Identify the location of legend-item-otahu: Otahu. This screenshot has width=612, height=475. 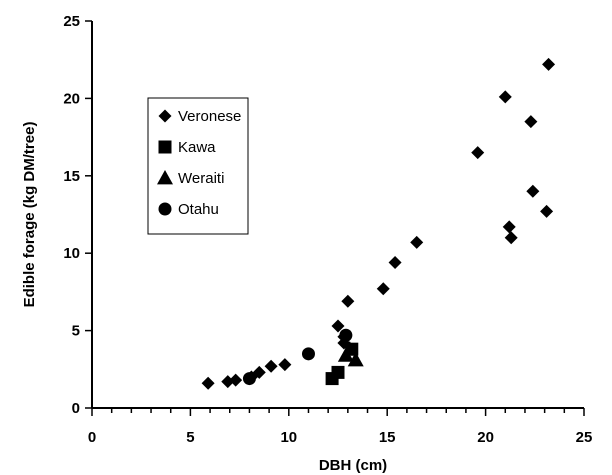
(188, 209).